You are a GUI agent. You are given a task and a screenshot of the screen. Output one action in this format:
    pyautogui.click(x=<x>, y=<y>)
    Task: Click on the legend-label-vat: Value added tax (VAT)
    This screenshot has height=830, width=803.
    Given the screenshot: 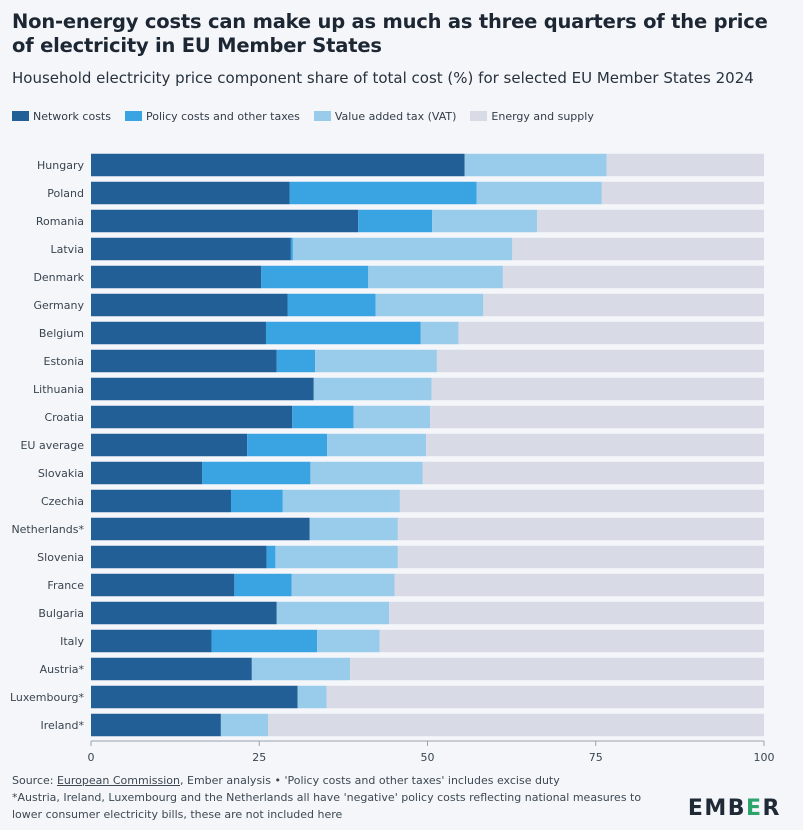 What is the action you would take?
    pyautogui.click(x=395, y=116)
    